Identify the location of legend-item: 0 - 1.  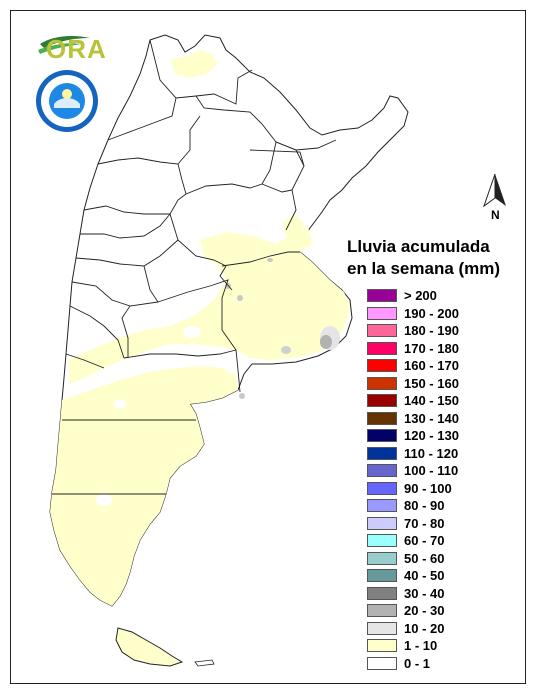
(437, 665).